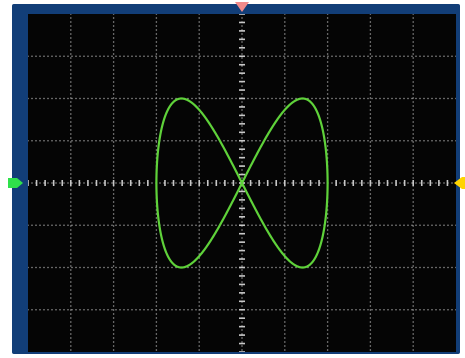 Image resolution: width=465 pixels, height=358 pixels. What do you see at coordinates (16, 183) in the screenshot?
I see `arrow-right-icon` at bounding box center [16, 183].